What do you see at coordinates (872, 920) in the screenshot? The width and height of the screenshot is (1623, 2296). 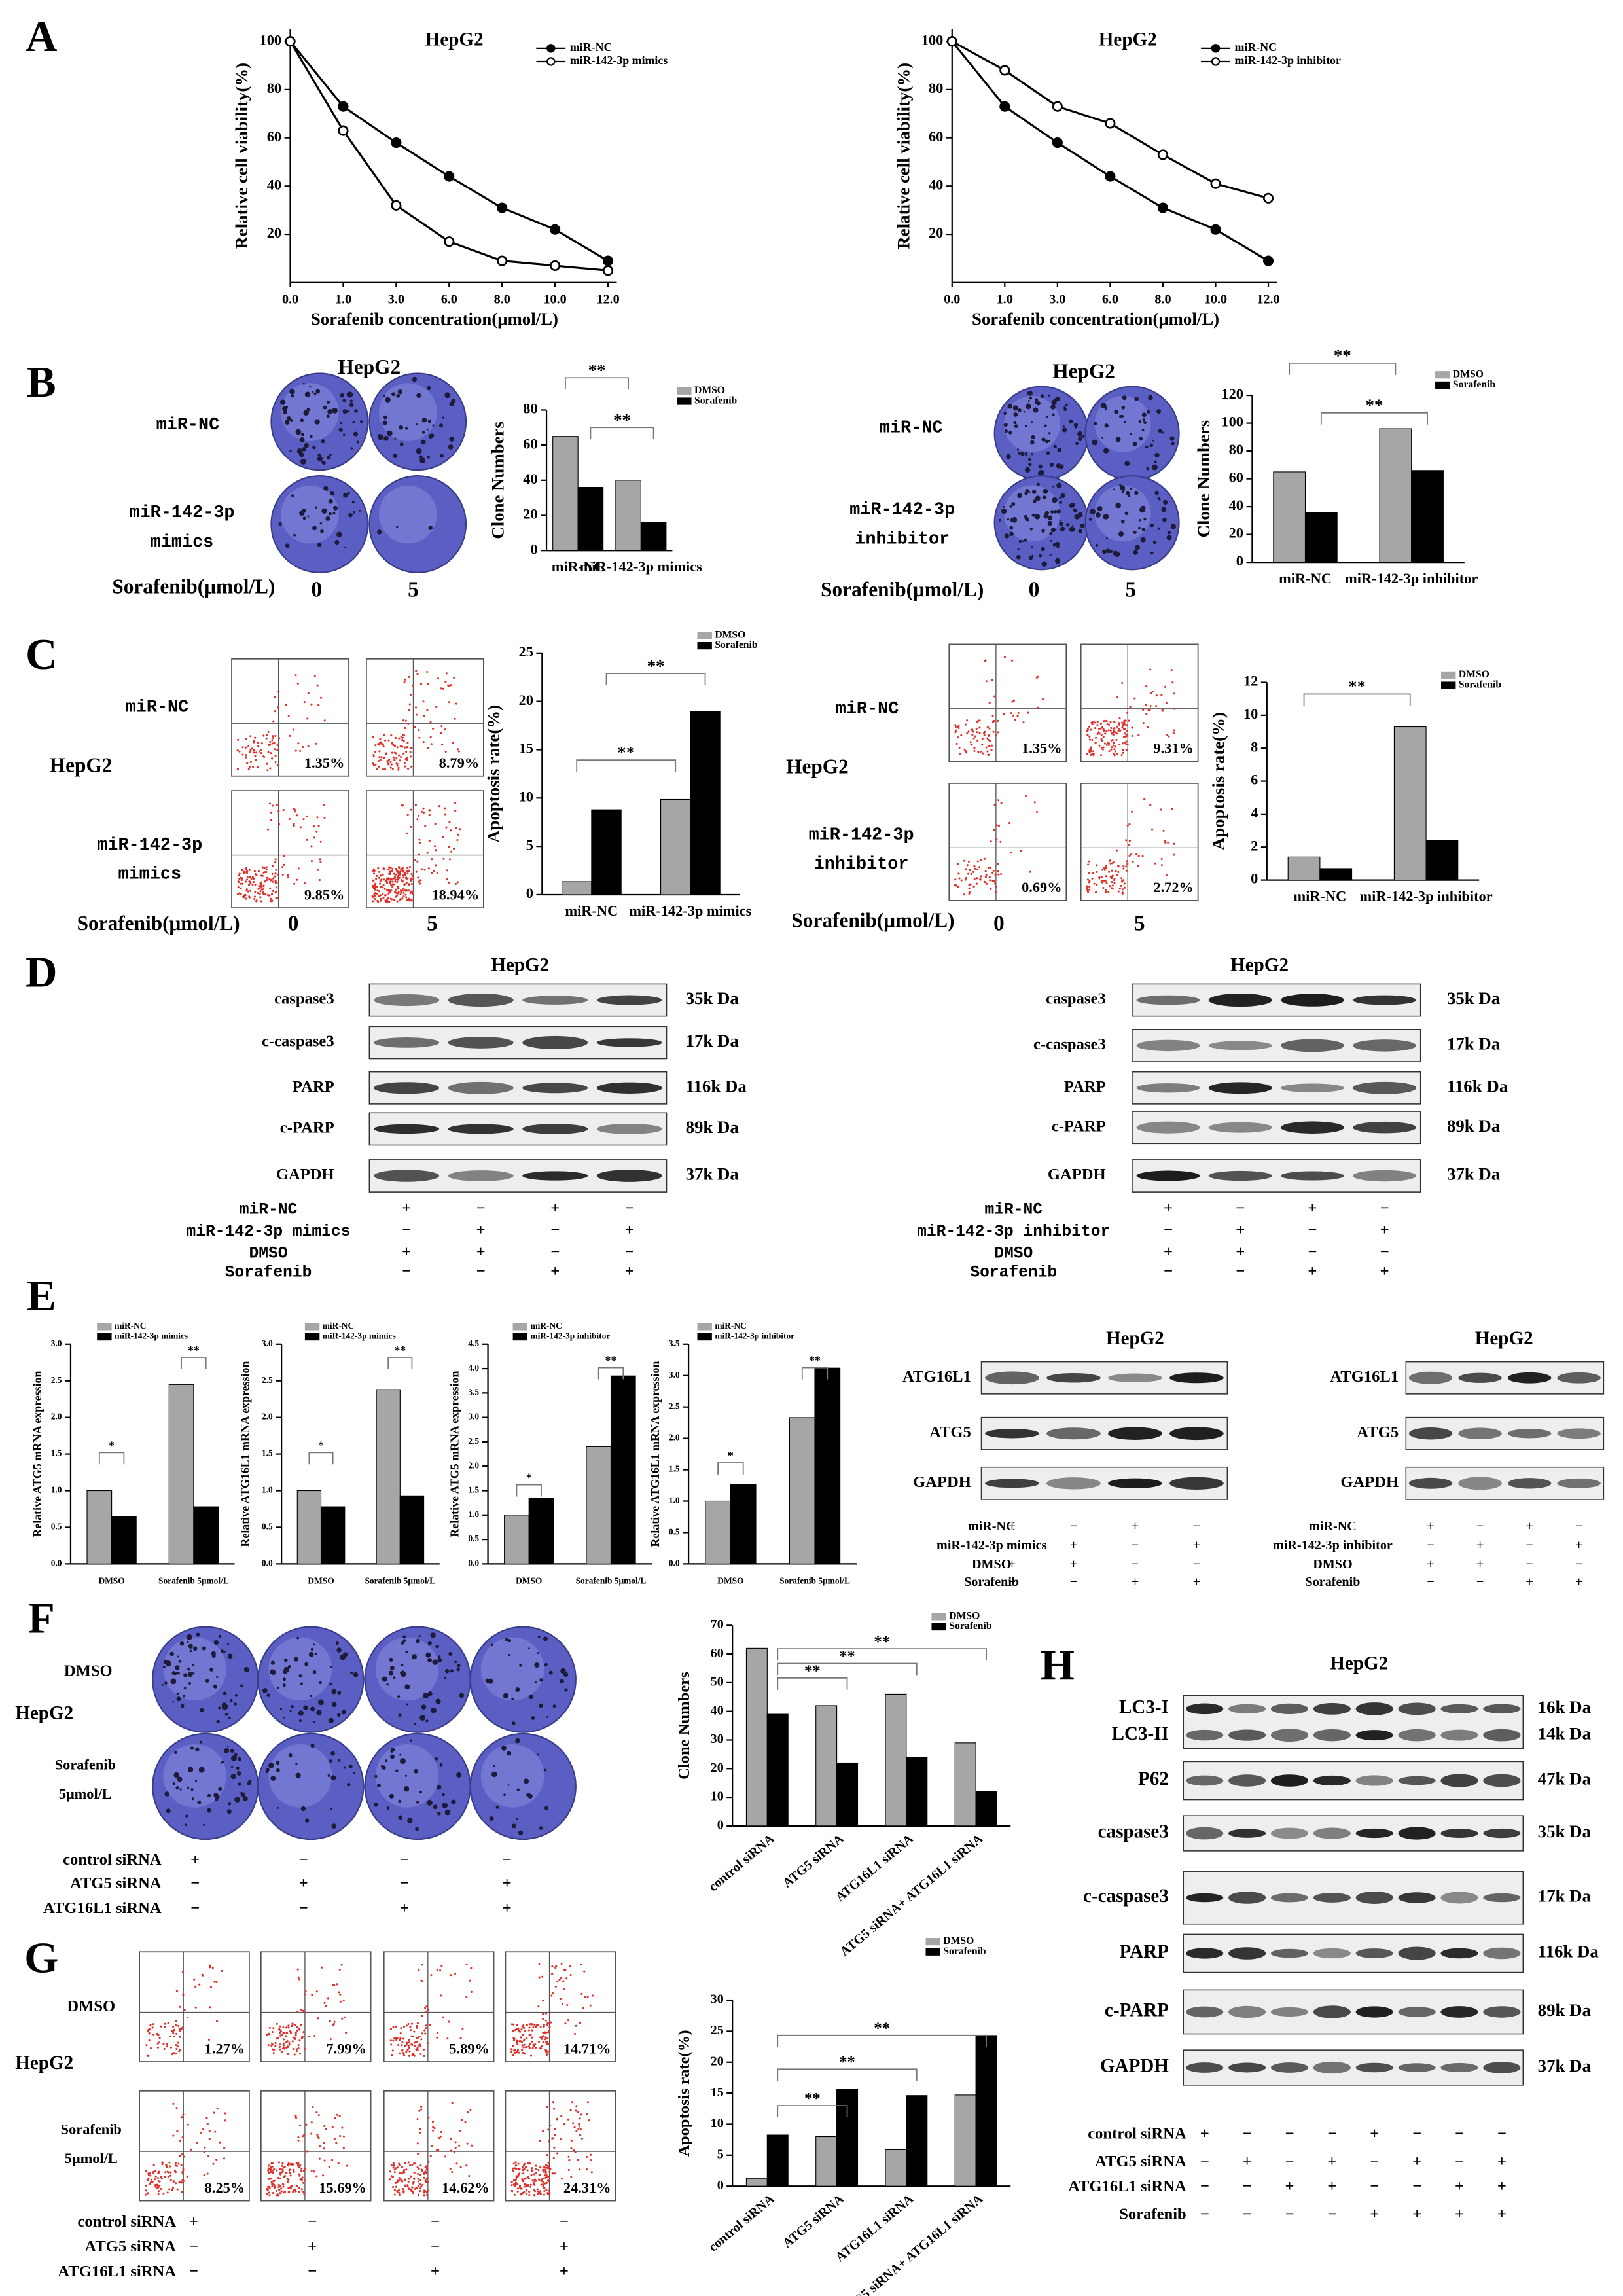 I see `dose-label: Sorafenib(μmol/L)` at bounding box center [872, 920].